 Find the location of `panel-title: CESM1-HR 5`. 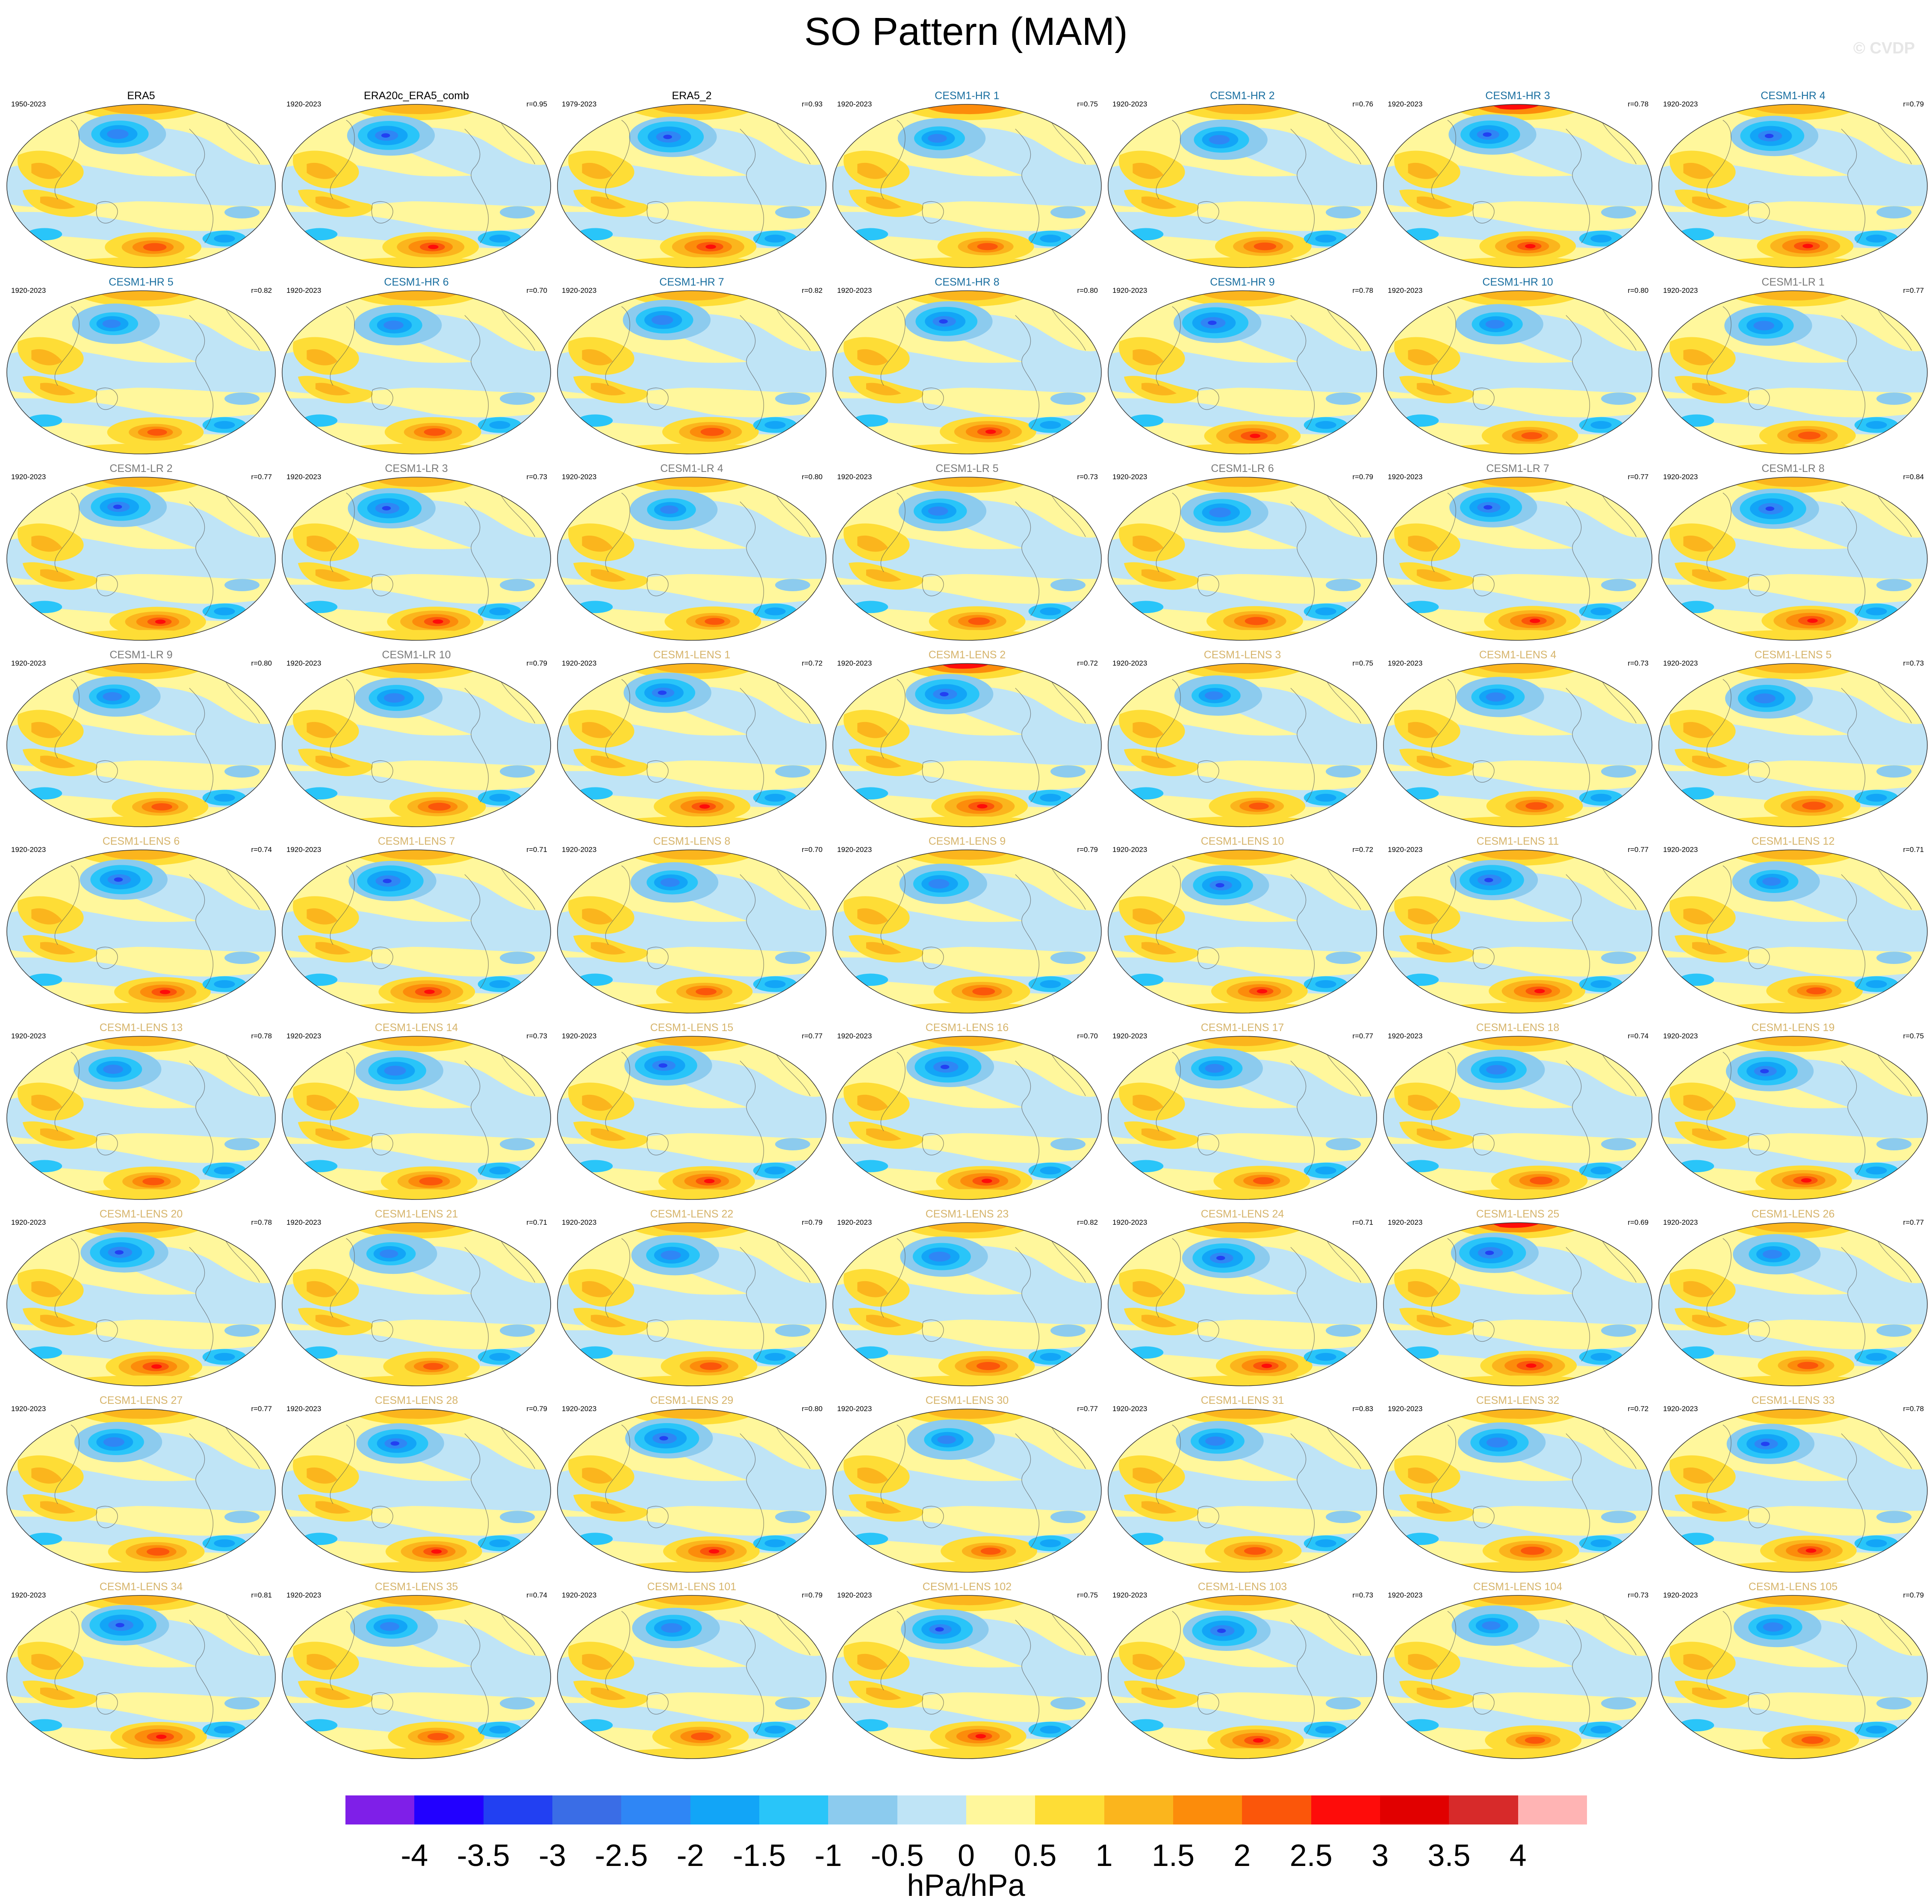

panel-title: CESM1-HR 5 is located at coordinates (141, 282).